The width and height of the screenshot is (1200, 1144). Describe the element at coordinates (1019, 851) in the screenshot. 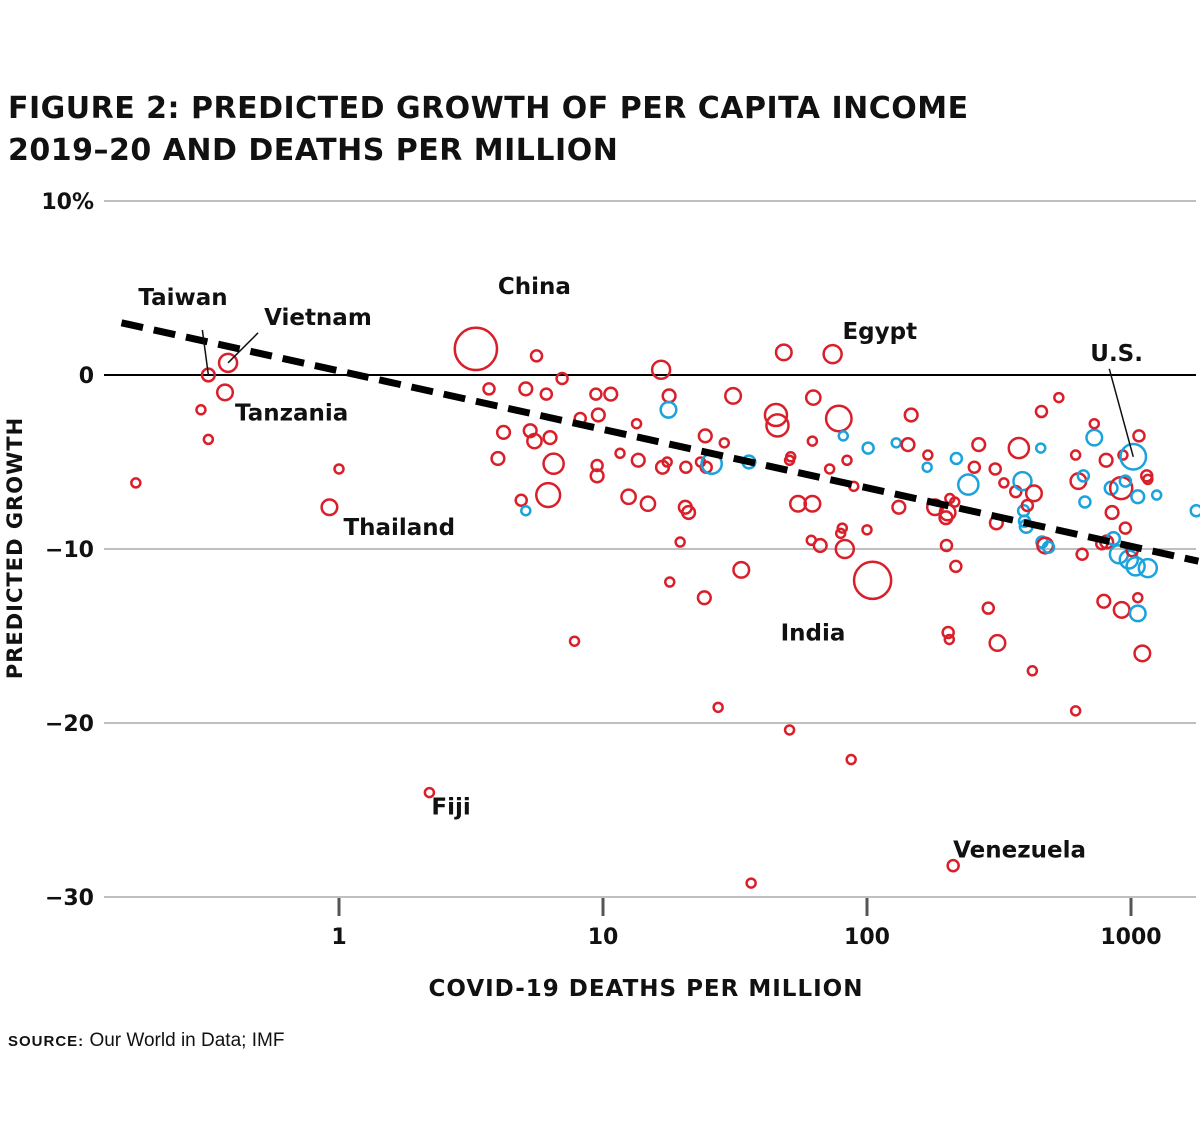

I see `annotation-label: Venezuela` at that location.